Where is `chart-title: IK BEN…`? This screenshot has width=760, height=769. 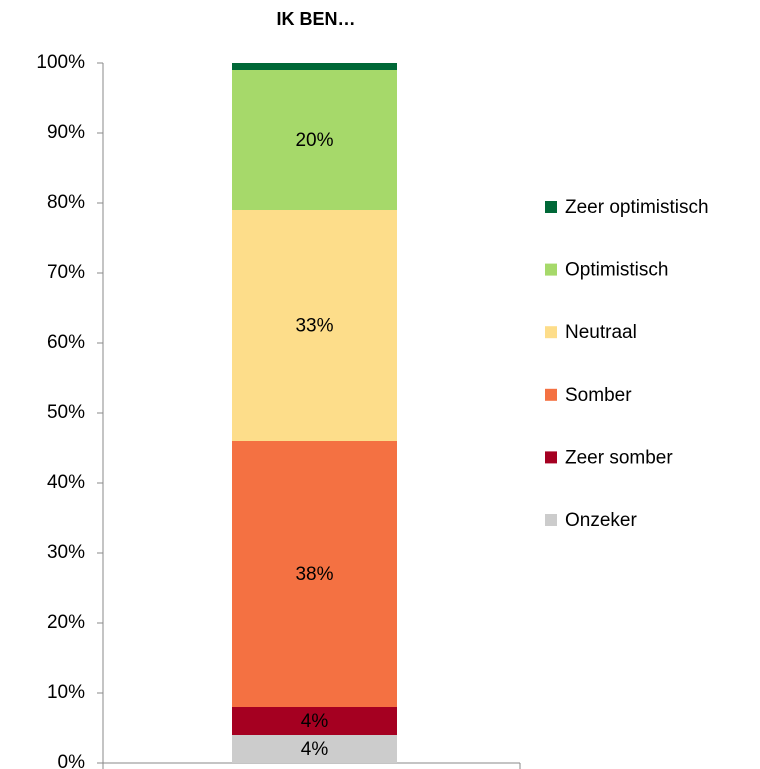
chart-title: IK BEN… is located at coordinates (315, 19).